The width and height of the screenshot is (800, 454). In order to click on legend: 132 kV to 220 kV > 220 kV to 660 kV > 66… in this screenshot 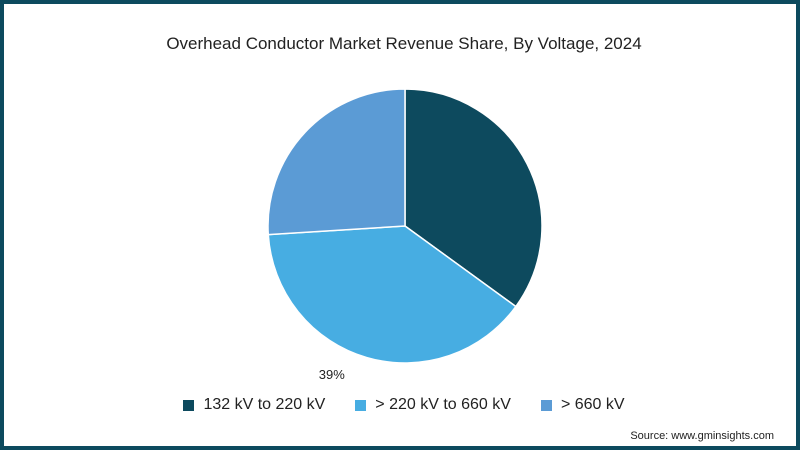, I will do `click(402, 405)`.